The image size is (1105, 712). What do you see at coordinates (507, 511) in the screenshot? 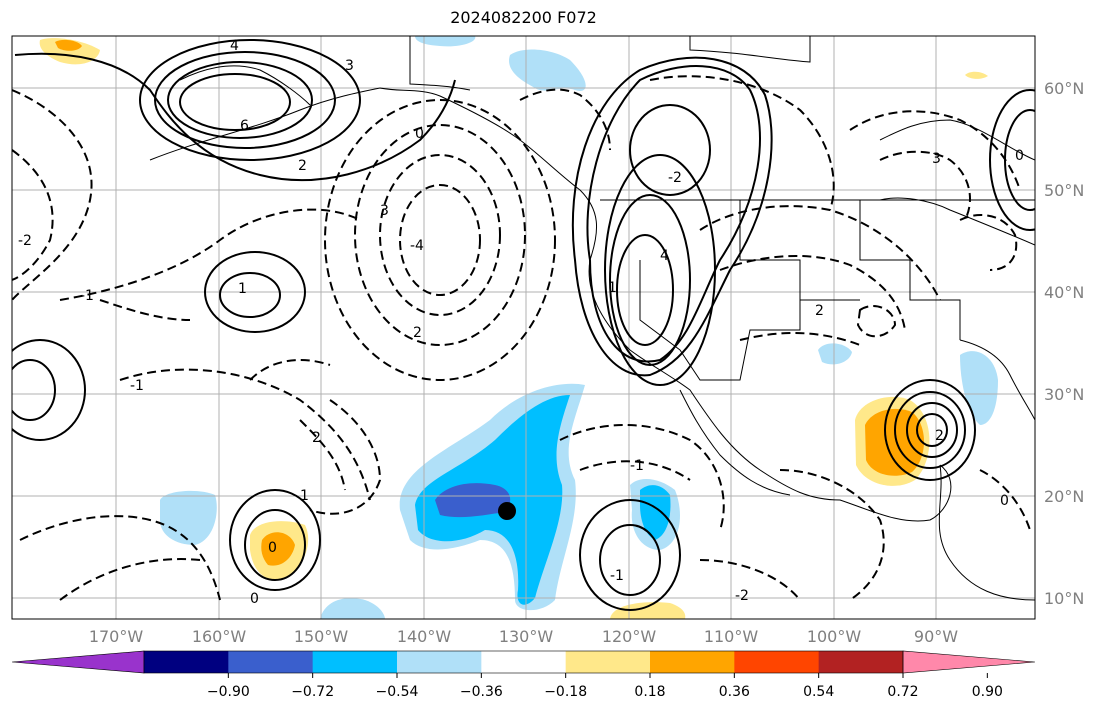
I see `storm-center-dot` at bounding box center [507, 511].